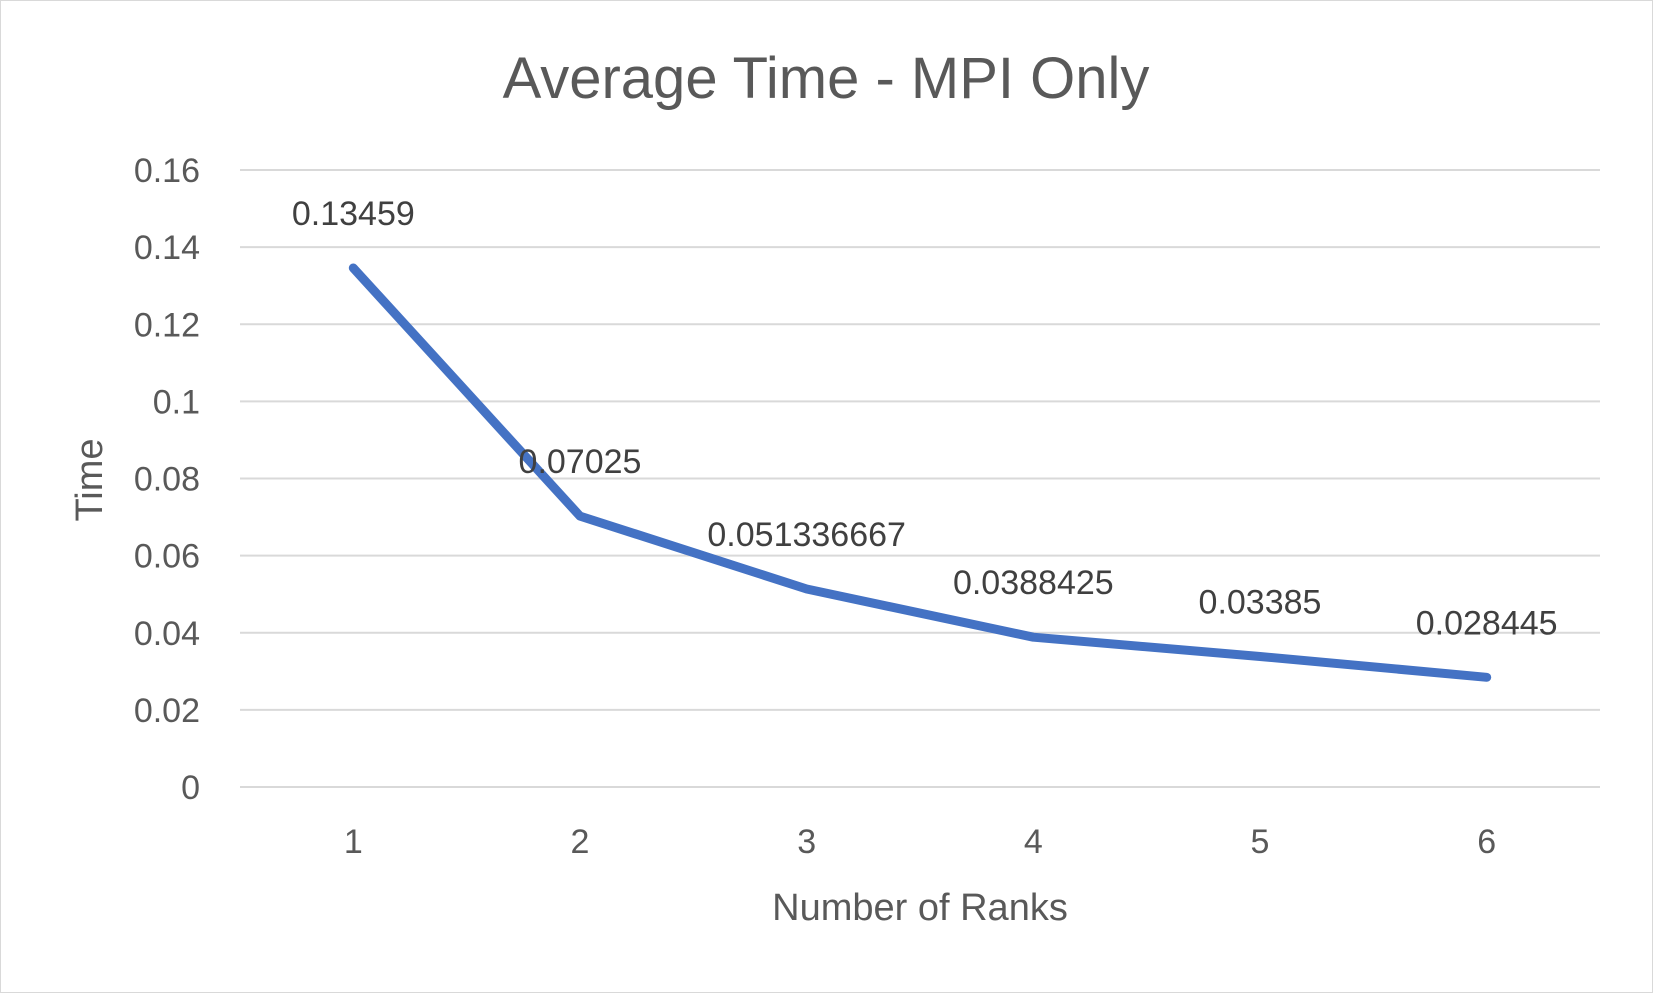 The image size is (1653, 993). I want to click on y-tick-label: 0.16, so click(167, 171).